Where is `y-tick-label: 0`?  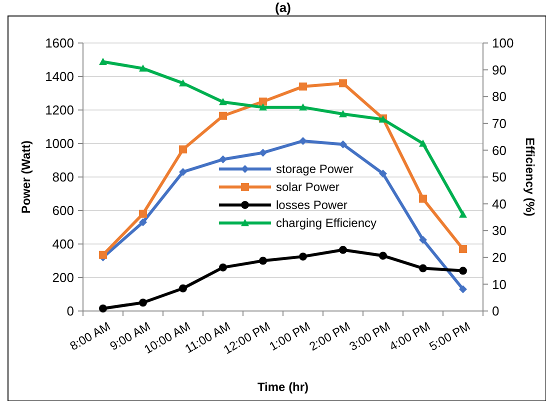
y-tick-label: 0 is located at coordinates (70, 311).